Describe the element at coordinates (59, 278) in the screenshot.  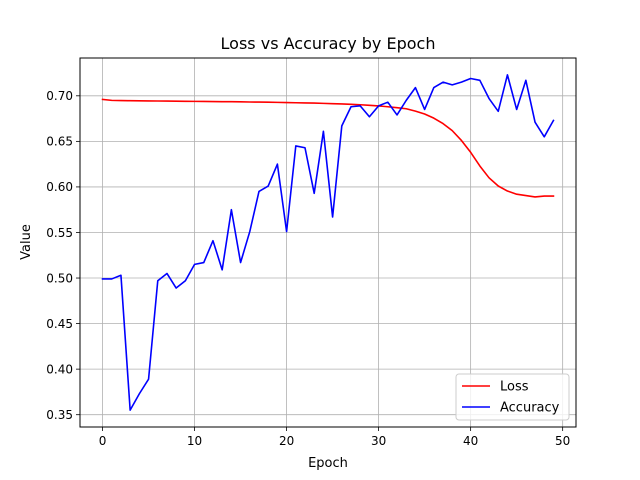
I see `y-tick-label: 0.50` at that location.